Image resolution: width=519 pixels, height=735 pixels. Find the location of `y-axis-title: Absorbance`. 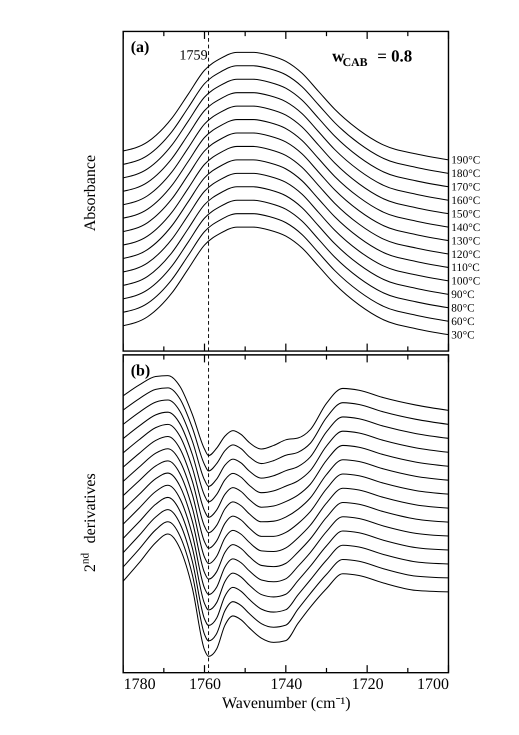

y-axis-title: Absorbance is located at coordinates (90, 193).